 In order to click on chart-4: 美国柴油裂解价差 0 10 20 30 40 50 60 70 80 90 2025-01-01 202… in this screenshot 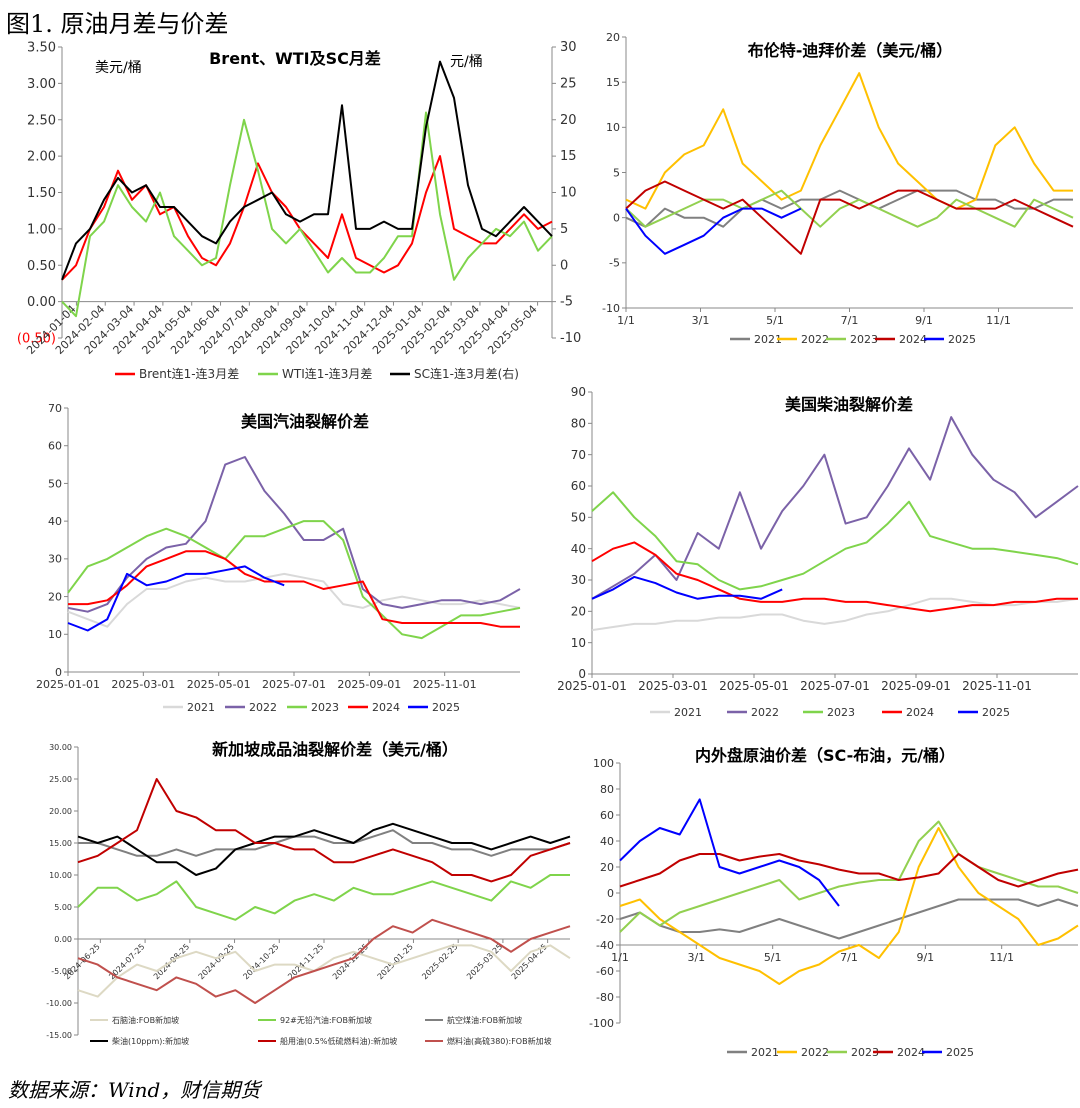, I will do `click(818, 552)`.